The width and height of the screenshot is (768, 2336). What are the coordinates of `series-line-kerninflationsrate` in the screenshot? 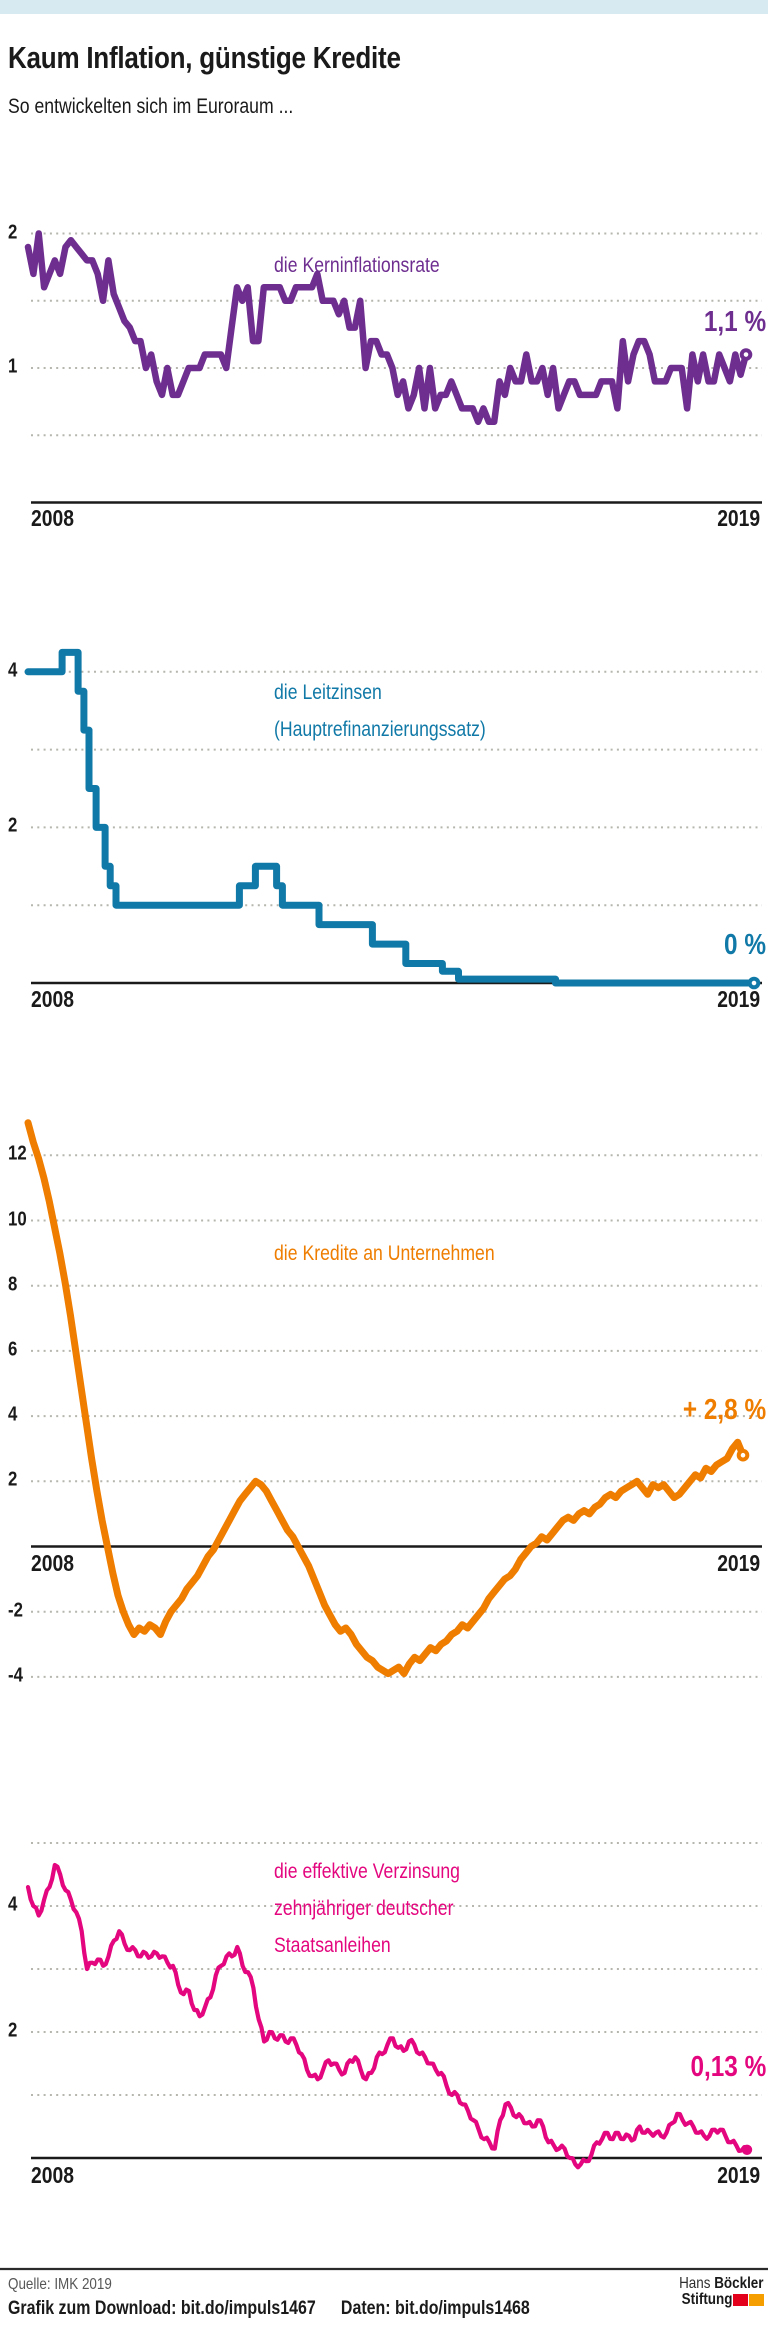 It's located at (387, 328).